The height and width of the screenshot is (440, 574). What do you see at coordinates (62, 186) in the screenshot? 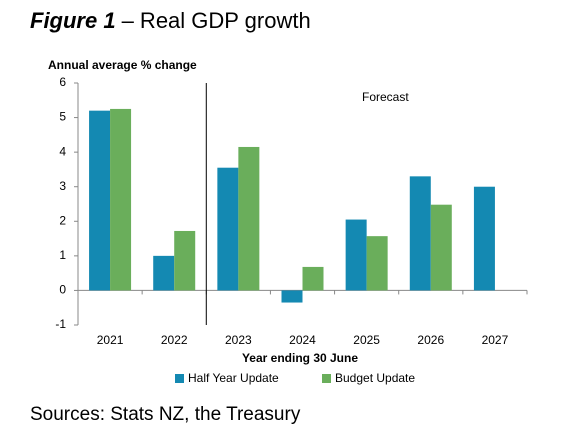
I see `y-tick-label: 3` at bounding box center [62, 186].